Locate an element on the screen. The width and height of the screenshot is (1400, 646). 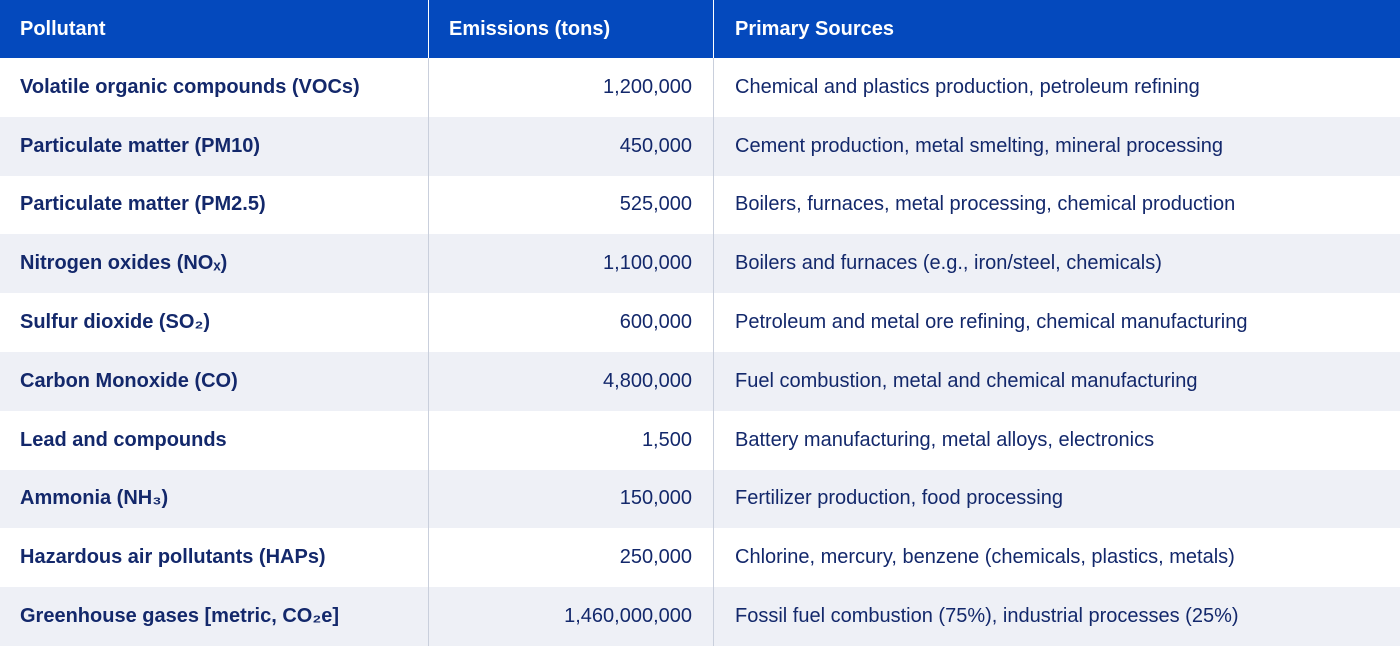
emissions-cell: 1,200,000 is located at coordinates (570, 87).